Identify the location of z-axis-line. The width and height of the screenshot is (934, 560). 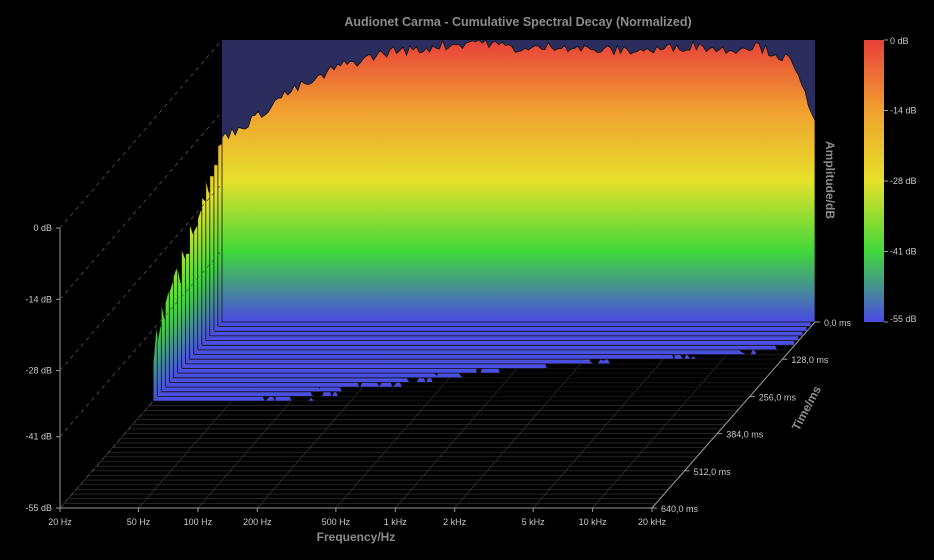
(733, 415).